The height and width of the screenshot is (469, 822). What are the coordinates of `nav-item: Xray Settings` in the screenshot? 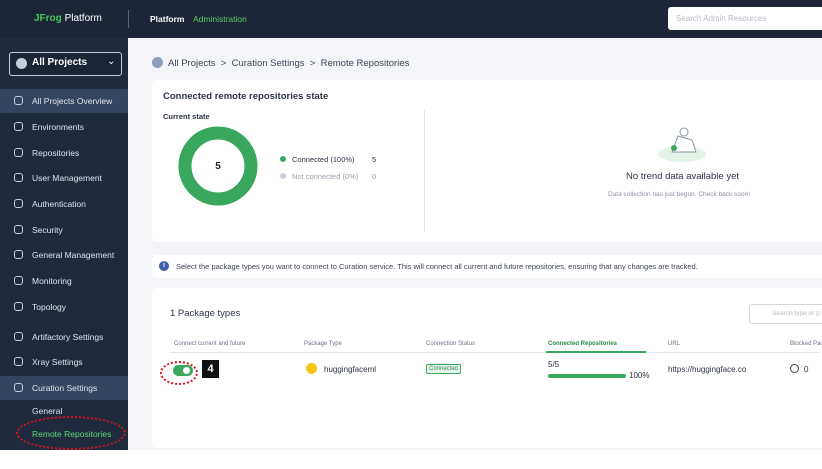 It's located at (64, 362).